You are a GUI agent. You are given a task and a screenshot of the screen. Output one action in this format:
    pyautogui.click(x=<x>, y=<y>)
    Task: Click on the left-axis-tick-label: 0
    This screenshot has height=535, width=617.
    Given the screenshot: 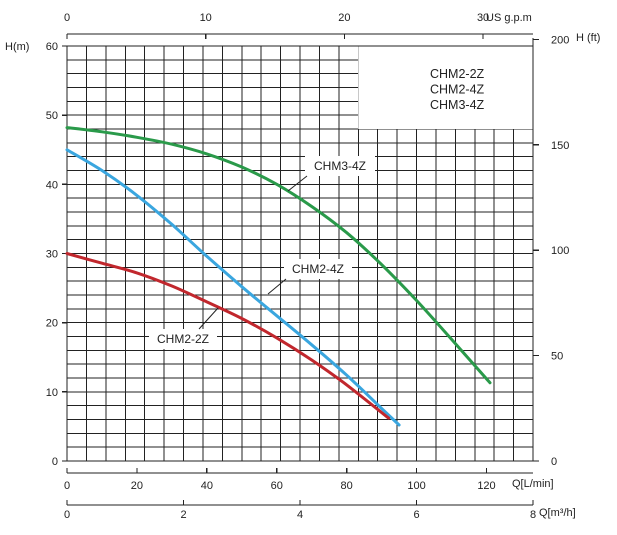 What is the action you would take?
    pyautogui.click(x=55, y=462)
    